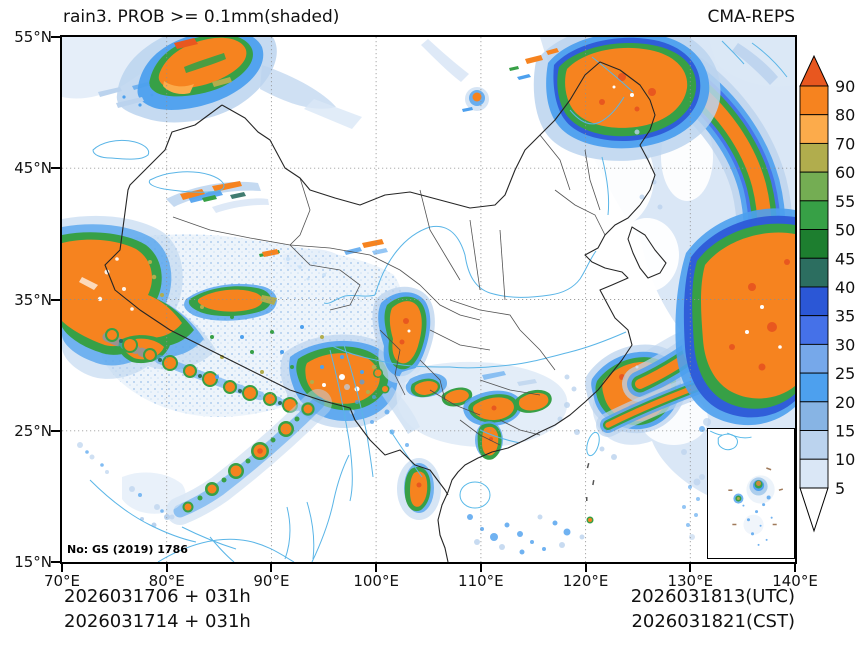  Describe the element at coordinates (33, 562) in the screenshot. I see `y-tick-label: 15°N` at that location.